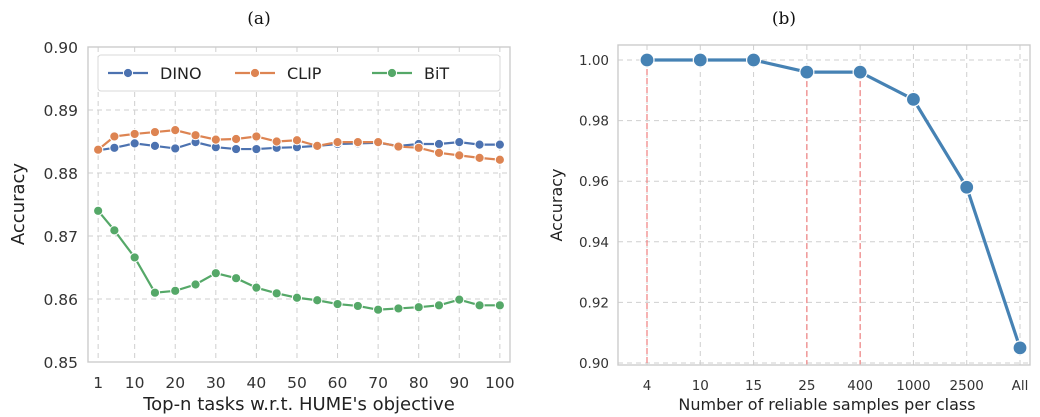 The height and width of the screenshot is (417, 1040). What do you see at coordinates (913, 386) in the screenshot?
I see `x-tick-label: 1000` at bounding box center [913, 386].